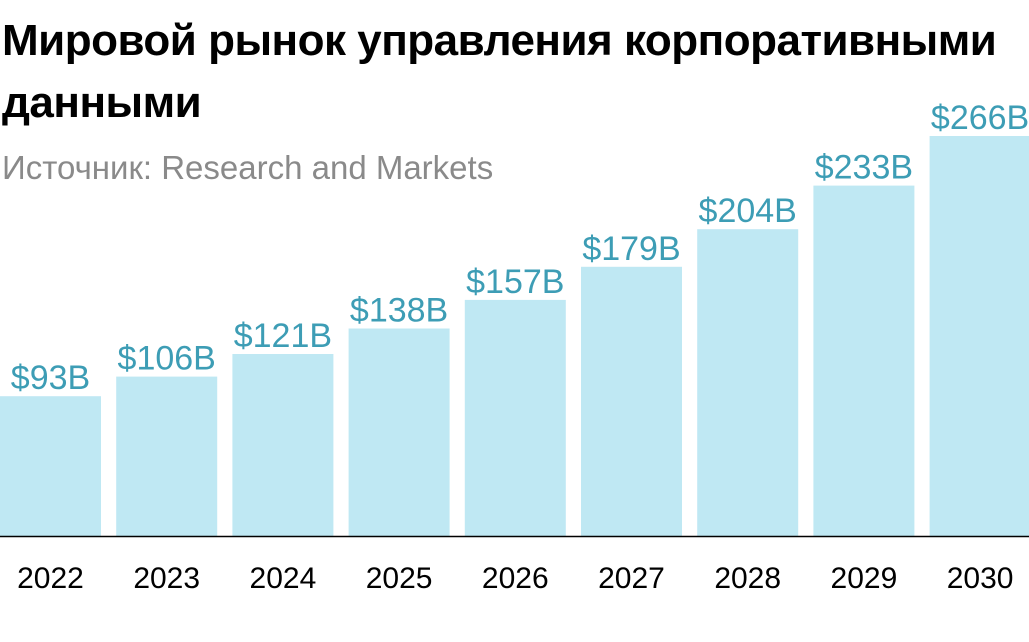 This screenshot has height=642, width=1029. What do you see at coordinates (864, 360) in the screenshot?
I see `bar-2029` at bounding box center [864, 360].